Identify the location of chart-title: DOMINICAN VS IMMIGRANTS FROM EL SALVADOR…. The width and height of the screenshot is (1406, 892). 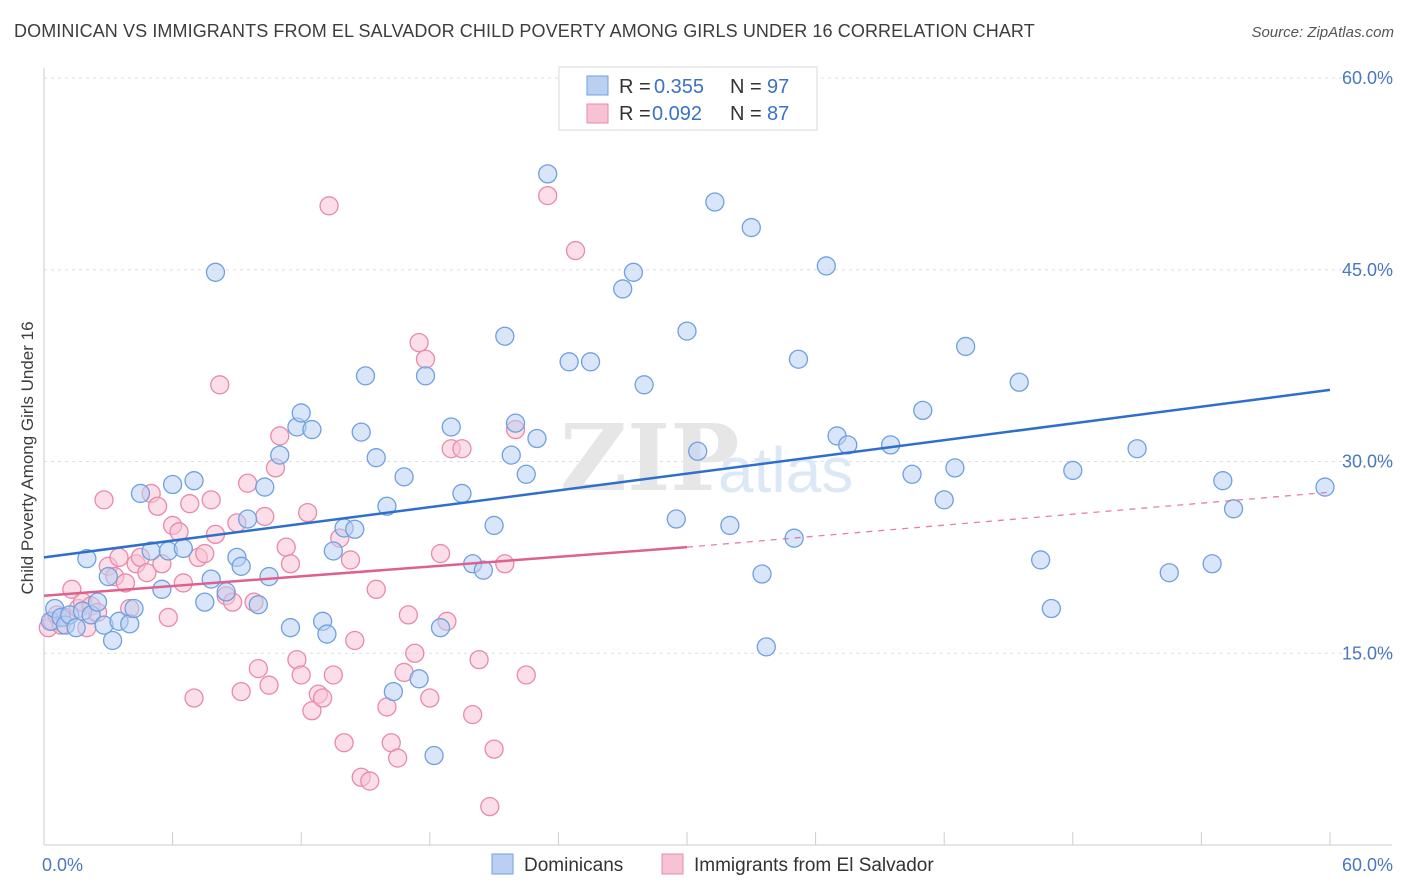
(524, 31).